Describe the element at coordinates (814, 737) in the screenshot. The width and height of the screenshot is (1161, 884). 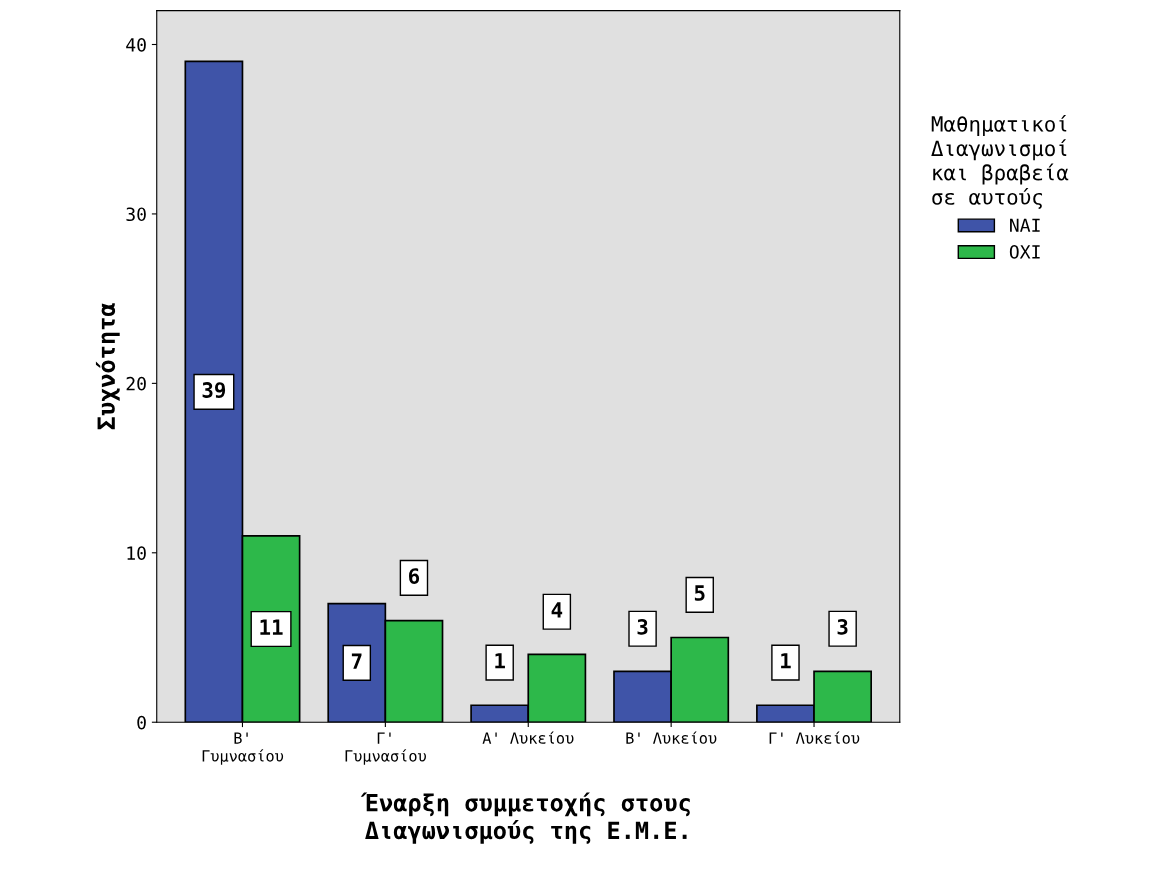
I see `x-tick-label: Γ' Λυκείου` at that location.